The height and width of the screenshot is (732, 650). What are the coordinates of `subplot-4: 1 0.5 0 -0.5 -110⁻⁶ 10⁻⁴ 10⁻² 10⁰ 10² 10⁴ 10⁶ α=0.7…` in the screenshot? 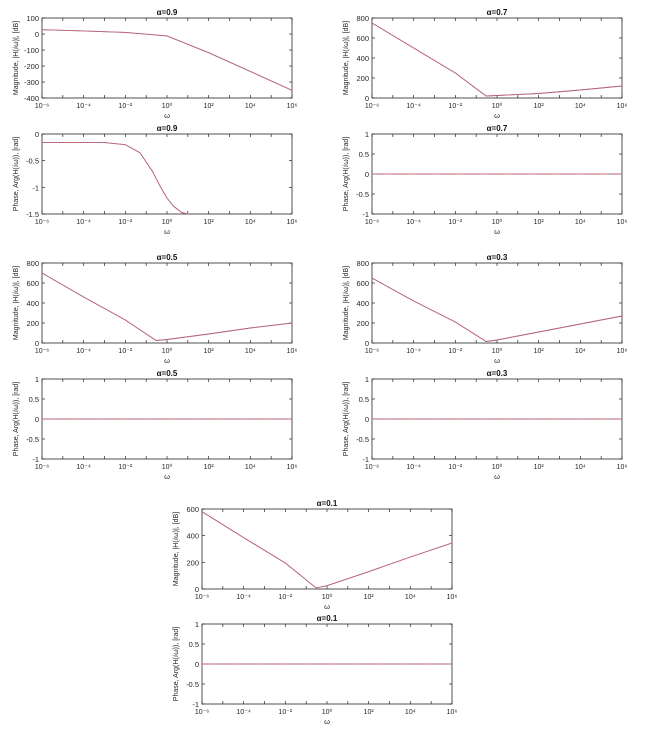 It's located at (484, 180).